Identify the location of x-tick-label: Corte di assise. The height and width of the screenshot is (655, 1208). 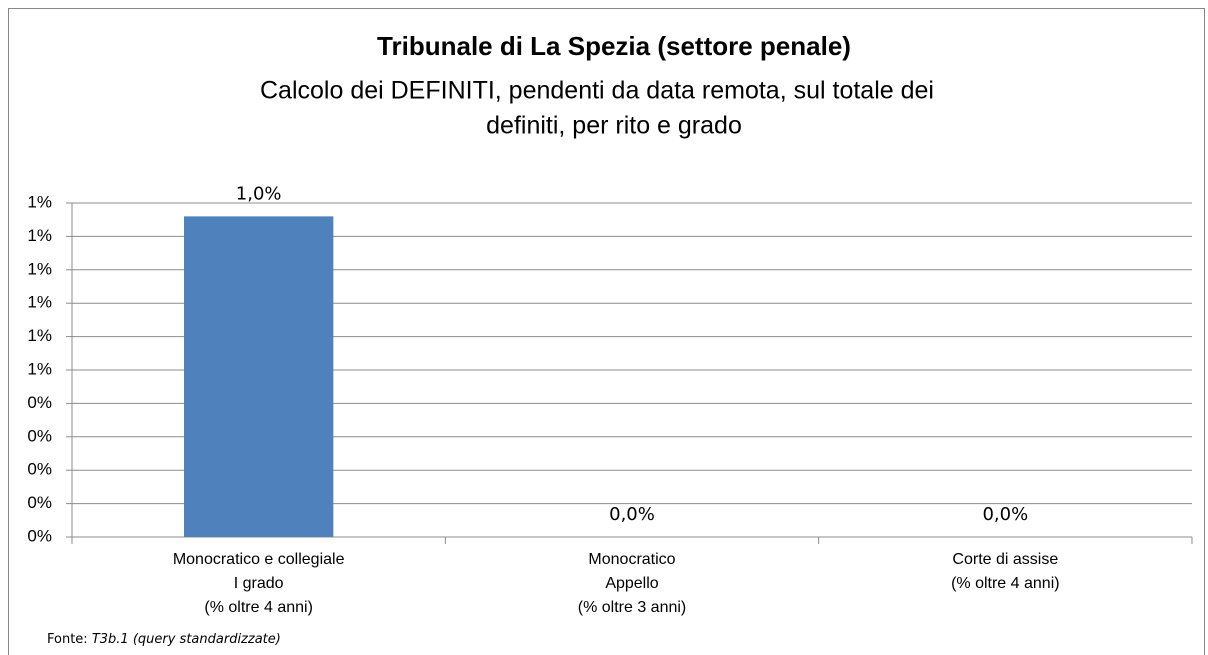
(1005, 559).